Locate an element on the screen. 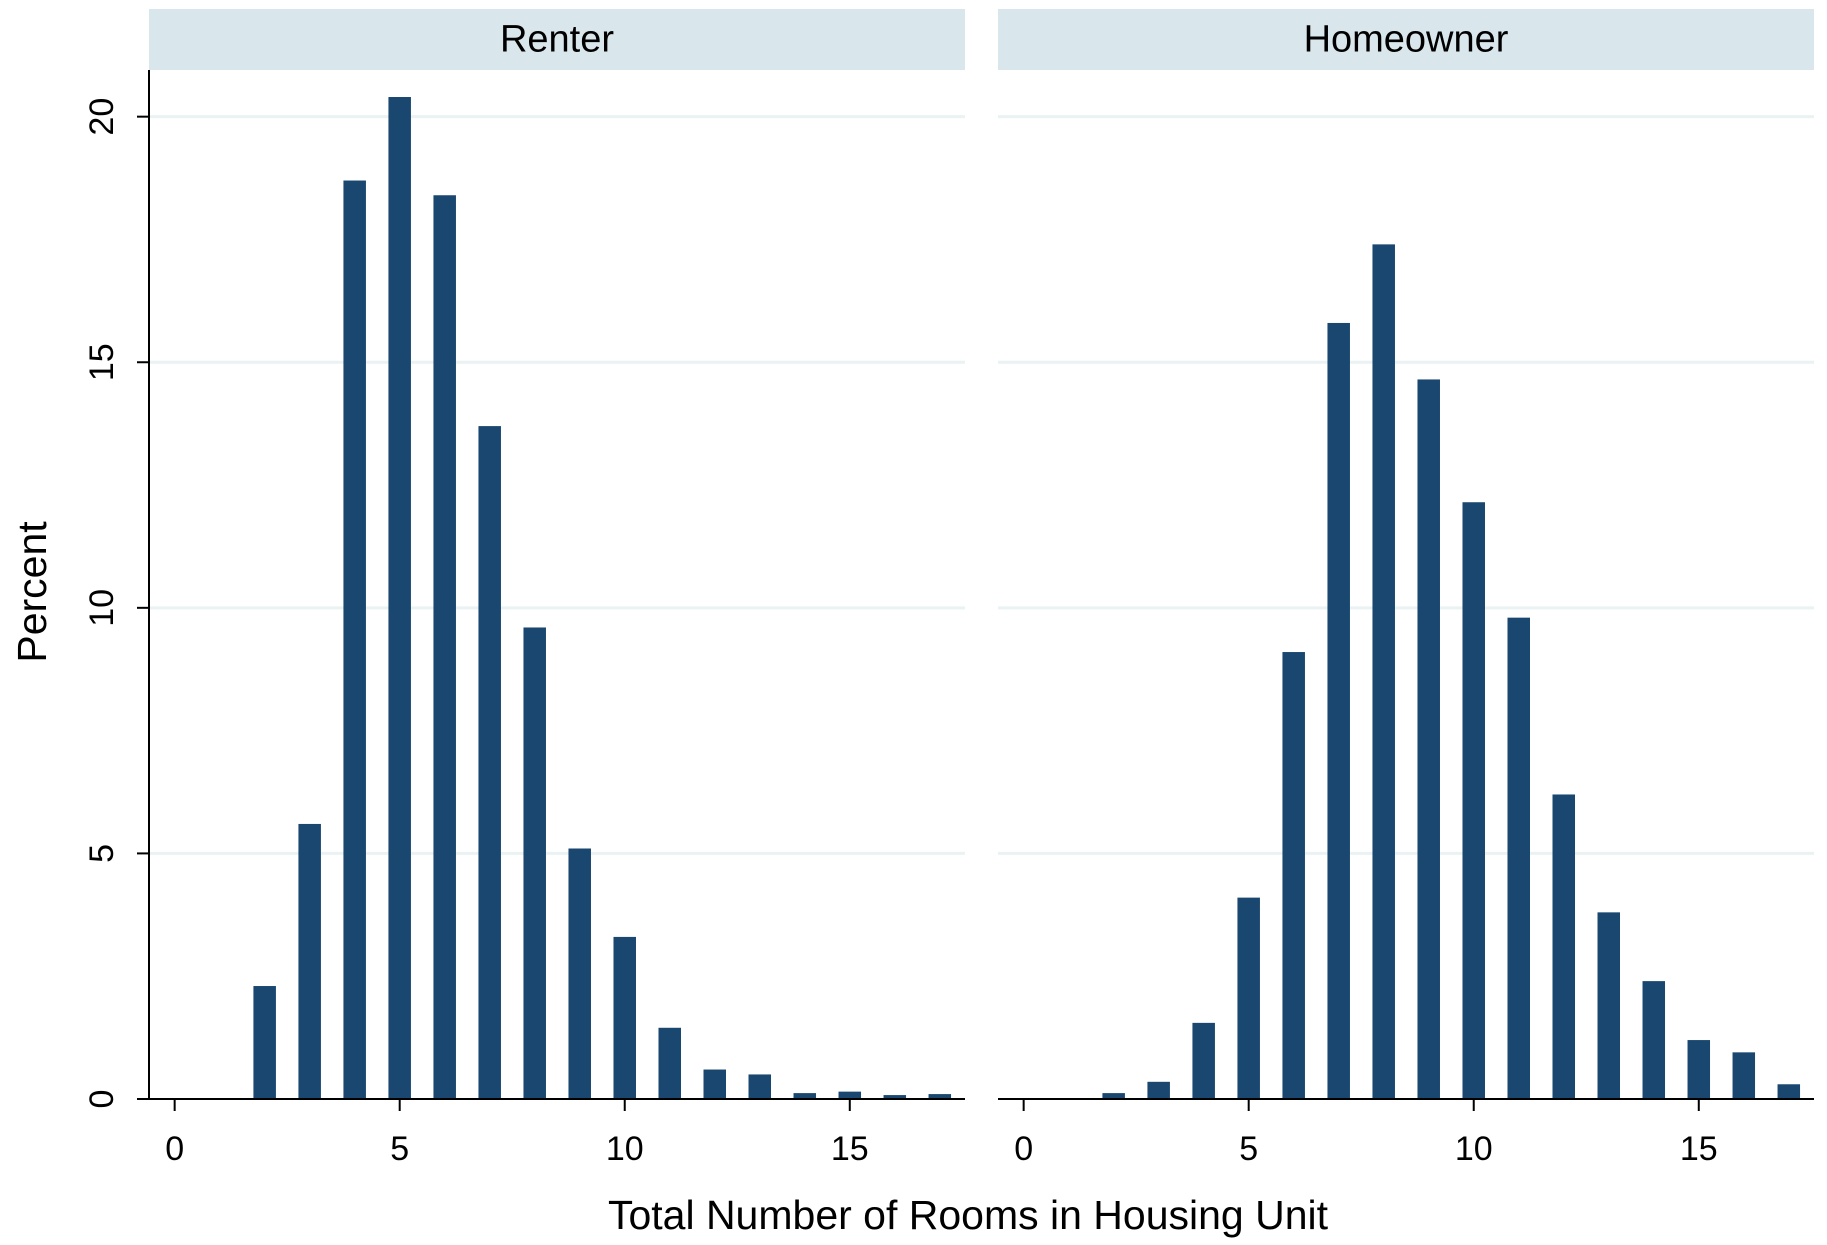 The height and width of the screenshot is (1245, 1827). y-tick-label: 20 is located at coordinates (102, 117).